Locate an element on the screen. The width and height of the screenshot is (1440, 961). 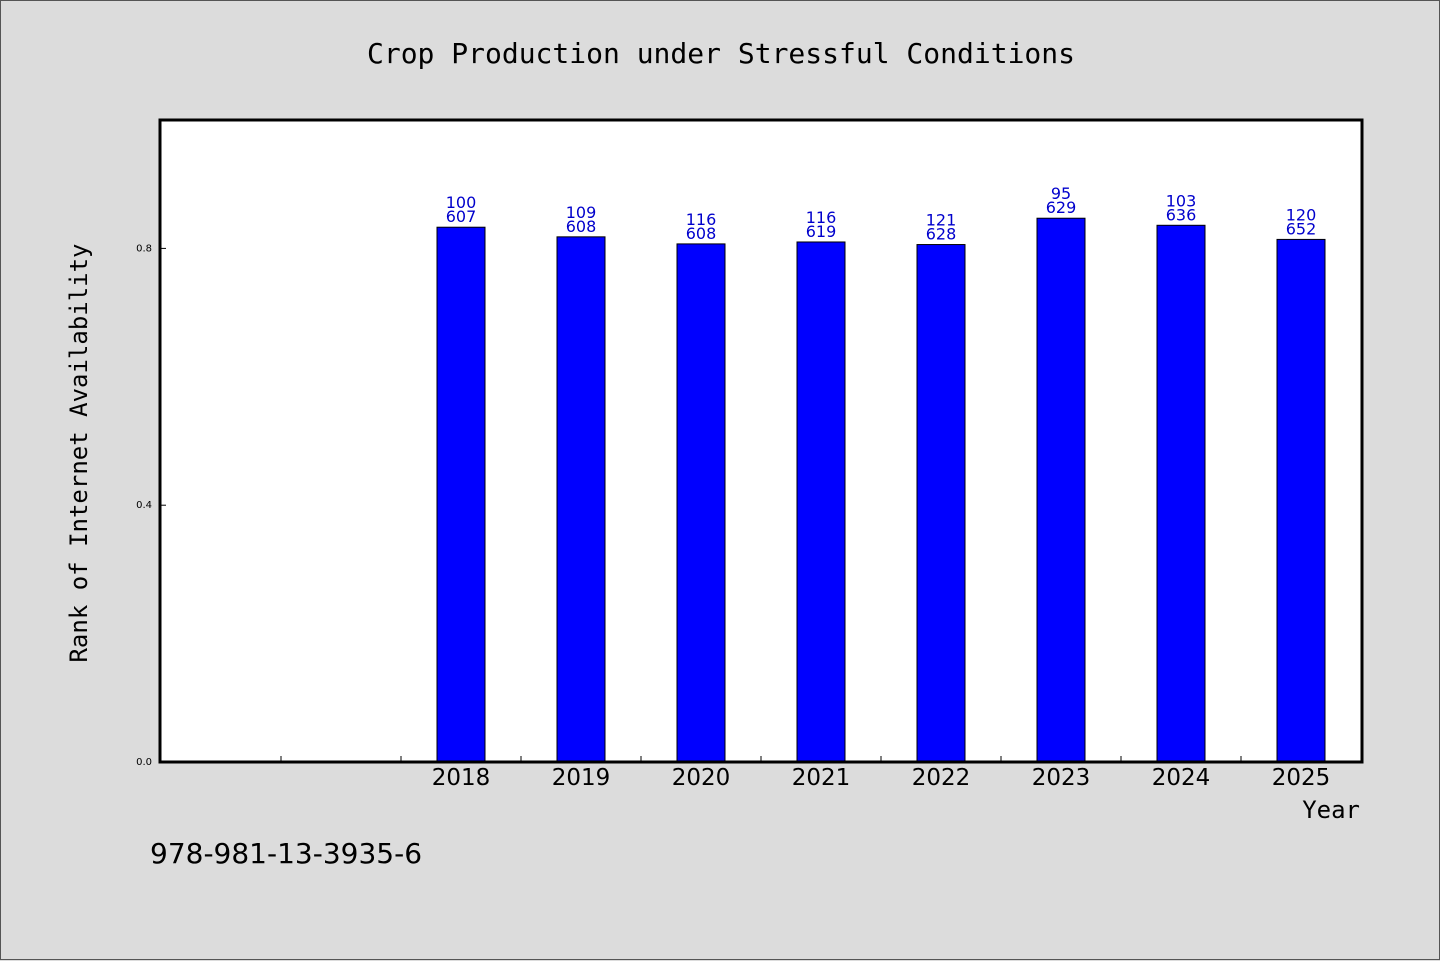
data-label-bottom: 629 is located at coordinates (1061, 207).